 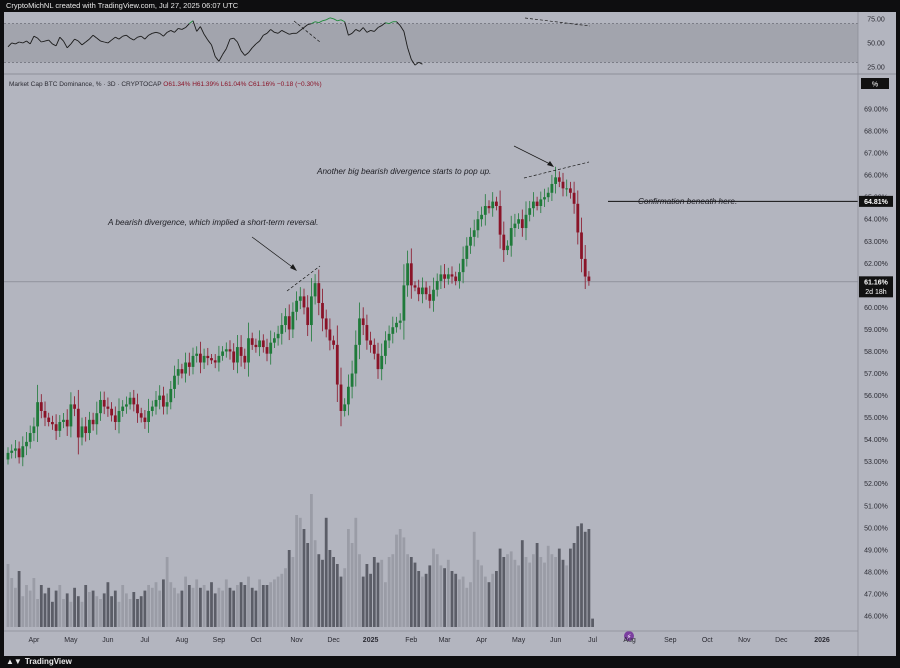 I want to click on legend-change: −0.18 (−0.30%), so click(x=299, y=84).